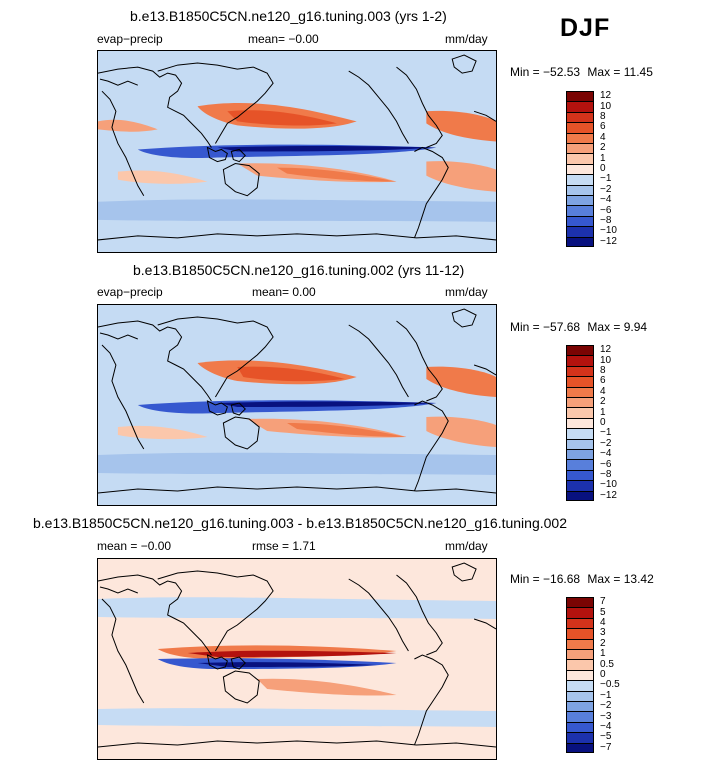 The height and width of the screenshot is (769, 721). I want to click on panel-2-map, so click(297, 405).